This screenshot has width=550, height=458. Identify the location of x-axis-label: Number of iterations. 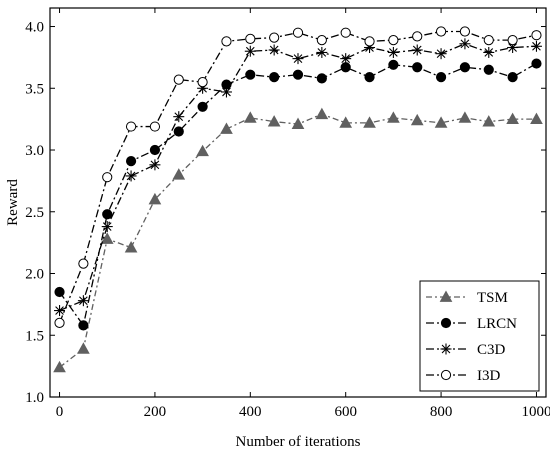
(298, 442).